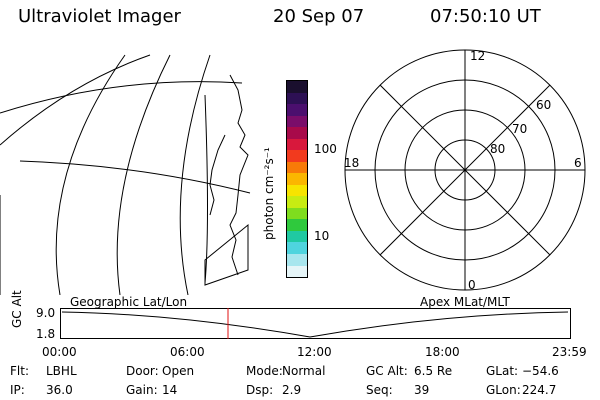  I want to click on timeline-x-tick-0: 00:00, so click(59, 352).